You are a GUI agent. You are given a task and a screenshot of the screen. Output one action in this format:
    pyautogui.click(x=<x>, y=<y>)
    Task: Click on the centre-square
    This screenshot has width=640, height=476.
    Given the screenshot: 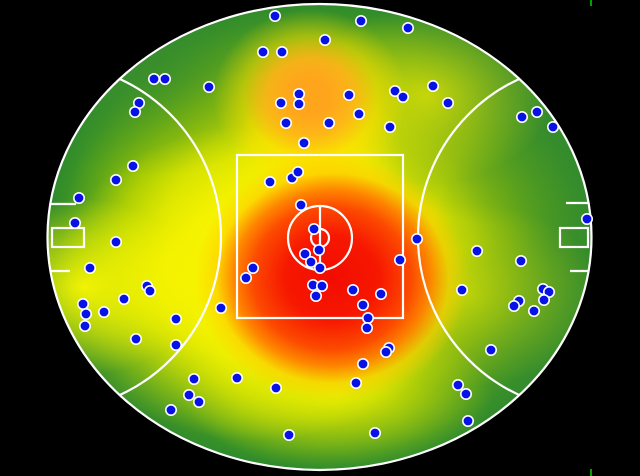 What is the action you would take?
    pyautogui.click(x=320, y=236)
    